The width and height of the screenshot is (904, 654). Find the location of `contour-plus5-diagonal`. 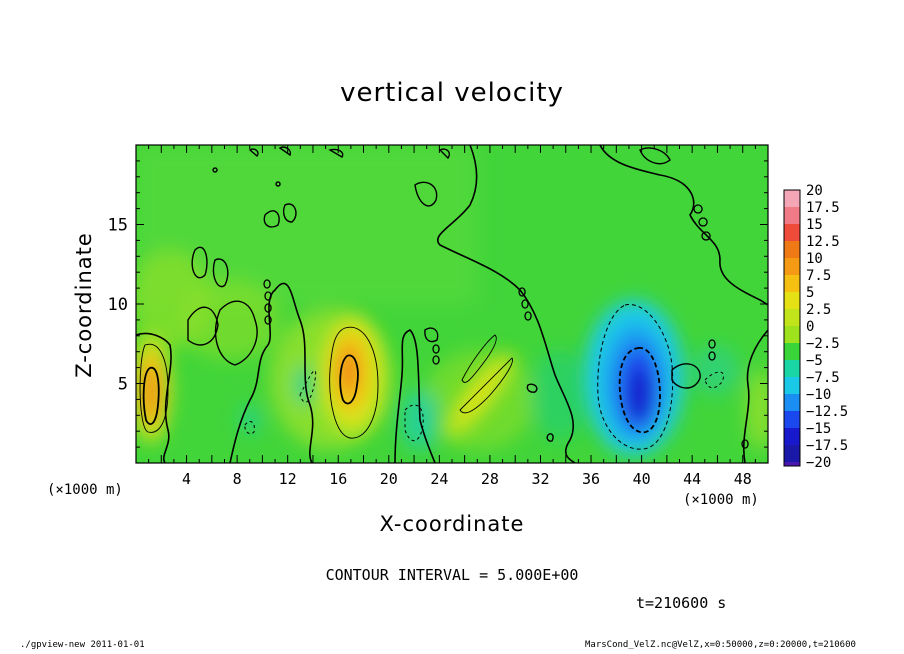

contour-plus5-diagonal is located at coordinates (486, 374).